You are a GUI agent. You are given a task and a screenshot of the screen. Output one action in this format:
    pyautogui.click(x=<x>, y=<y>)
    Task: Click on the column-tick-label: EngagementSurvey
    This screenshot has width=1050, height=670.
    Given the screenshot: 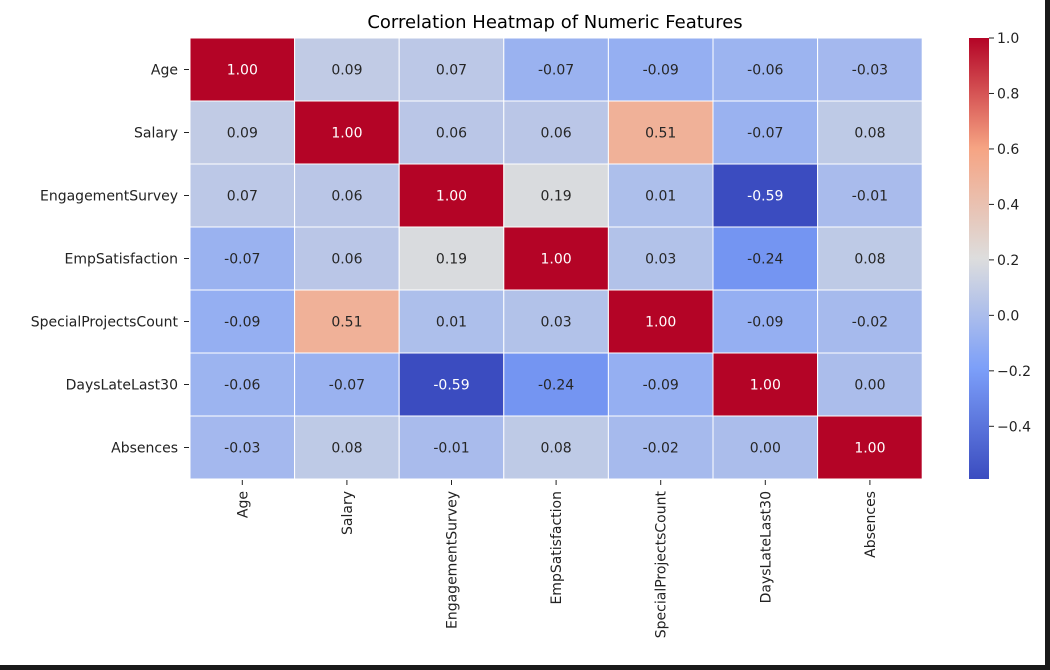 What is the action you would take?
    pyautogui.click(x=453, y=560)
    